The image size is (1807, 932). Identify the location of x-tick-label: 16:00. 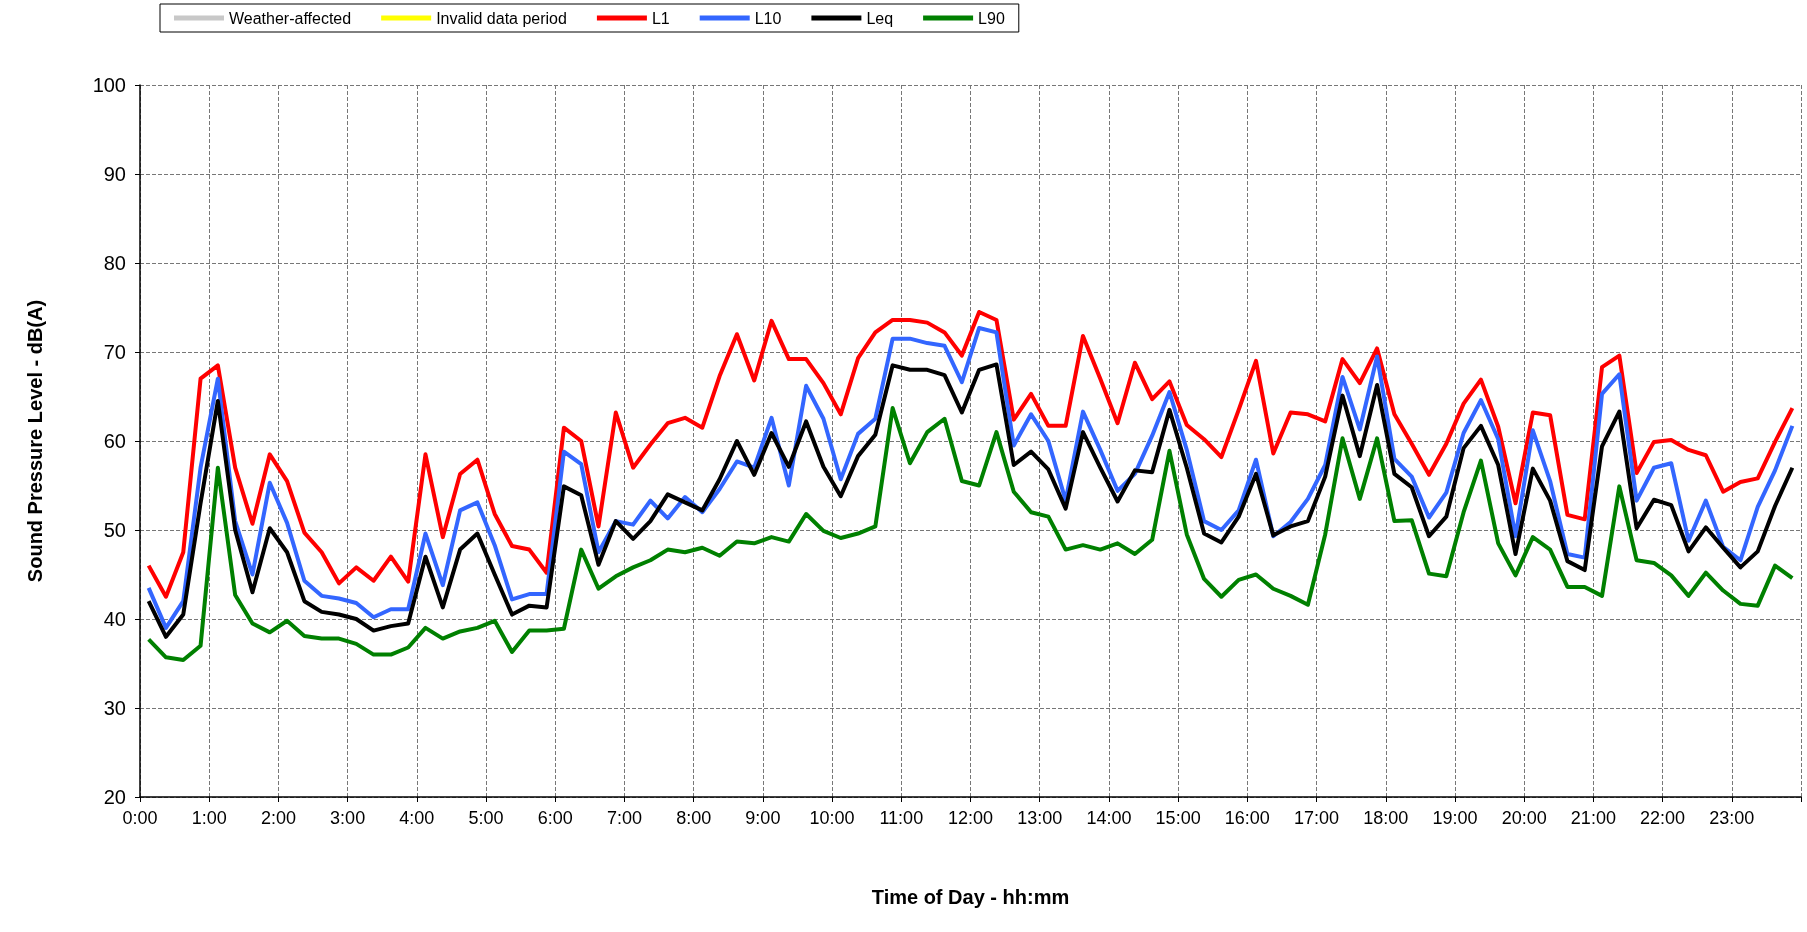
(1247, 818).